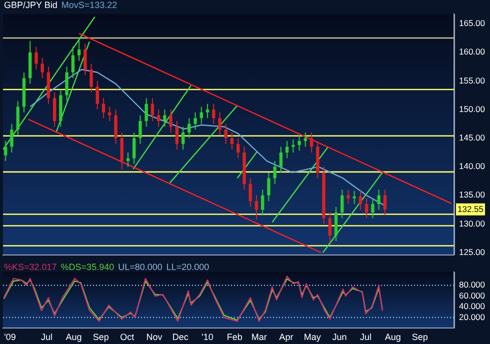 This screenshot has height=344, width=490. Describe the element at coordinates (471, 209) in the screenshot. I see `text: 132.55` at that location.